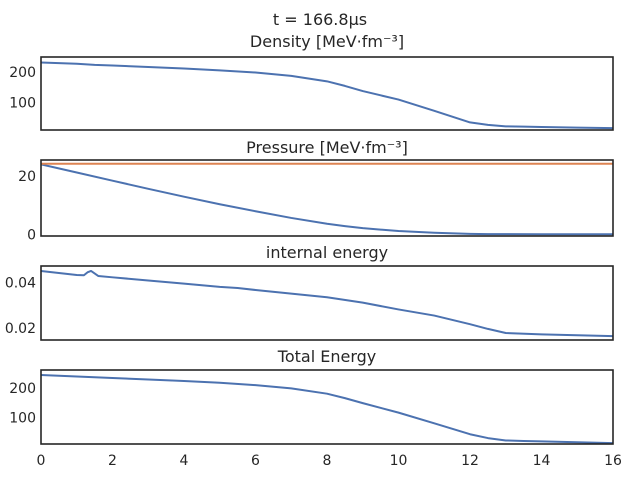 This screenshot has height=480, width=640. Describe the element at coordinates (31, 235) in the screenshot. I see `y-tick-label: 0` at that location.